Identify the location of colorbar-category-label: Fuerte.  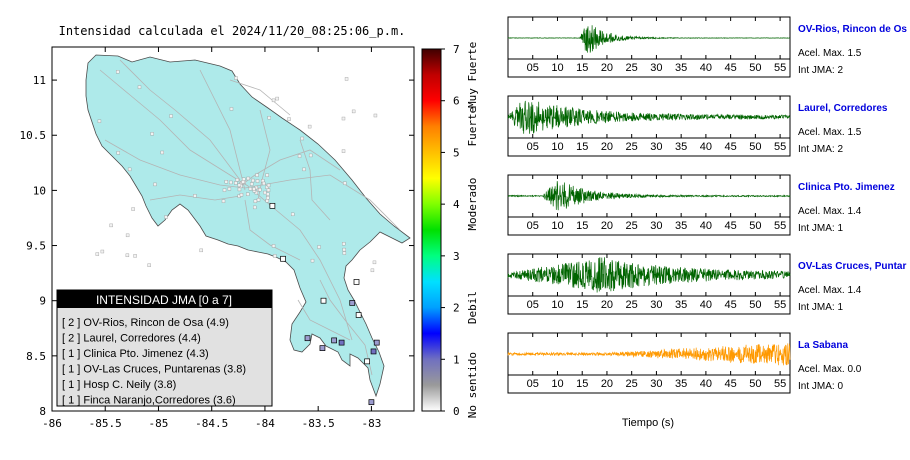
(472, 127).